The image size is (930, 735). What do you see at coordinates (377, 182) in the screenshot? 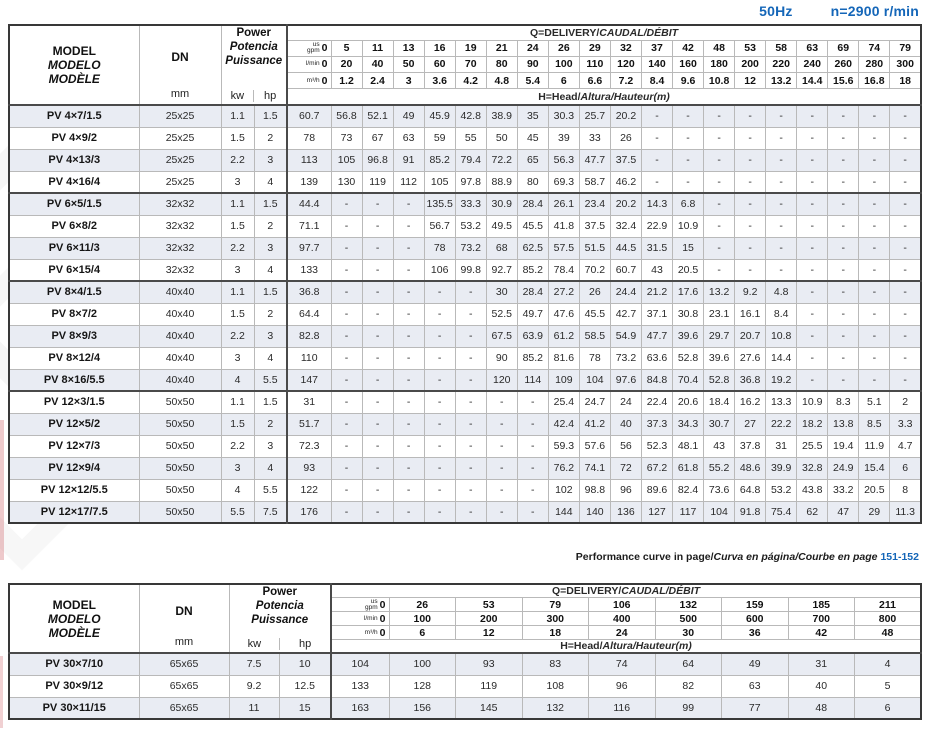
I see `head-value-cell: 119` at bounding box center [377, 182].